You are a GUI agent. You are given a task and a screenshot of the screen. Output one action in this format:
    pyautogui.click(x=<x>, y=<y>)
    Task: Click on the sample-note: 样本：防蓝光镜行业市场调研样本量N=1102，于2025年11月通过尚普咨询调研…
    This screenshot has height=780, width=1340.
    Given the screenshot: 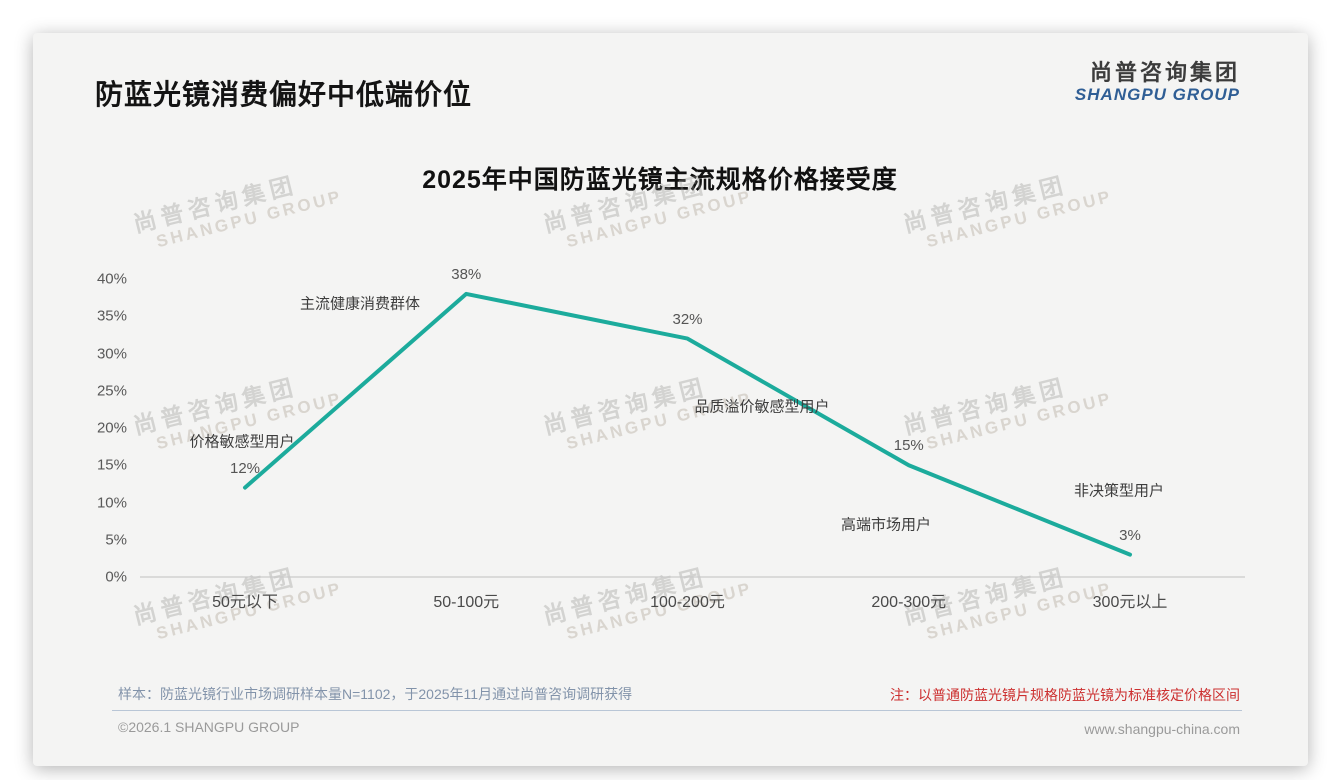 What is the action you would take?
    pyautogui.click(x=375, y=694)
    